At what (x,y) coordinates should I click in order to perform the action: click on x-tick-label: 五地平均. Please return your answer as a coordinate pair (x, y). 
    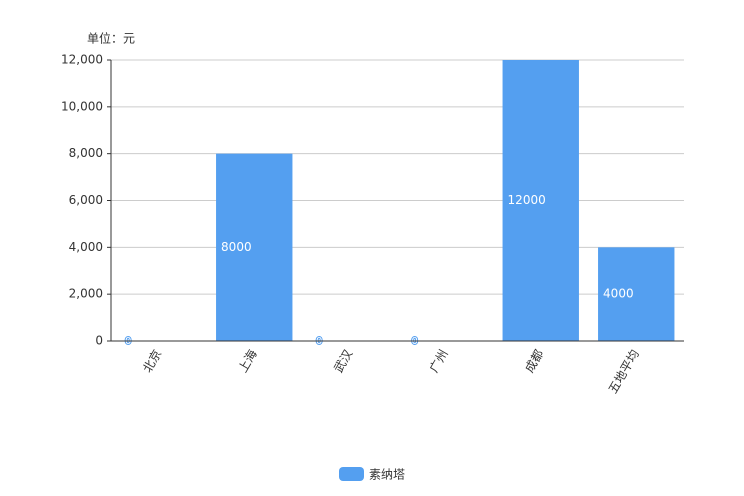
    Looking at the image, I should click on (624, 371).